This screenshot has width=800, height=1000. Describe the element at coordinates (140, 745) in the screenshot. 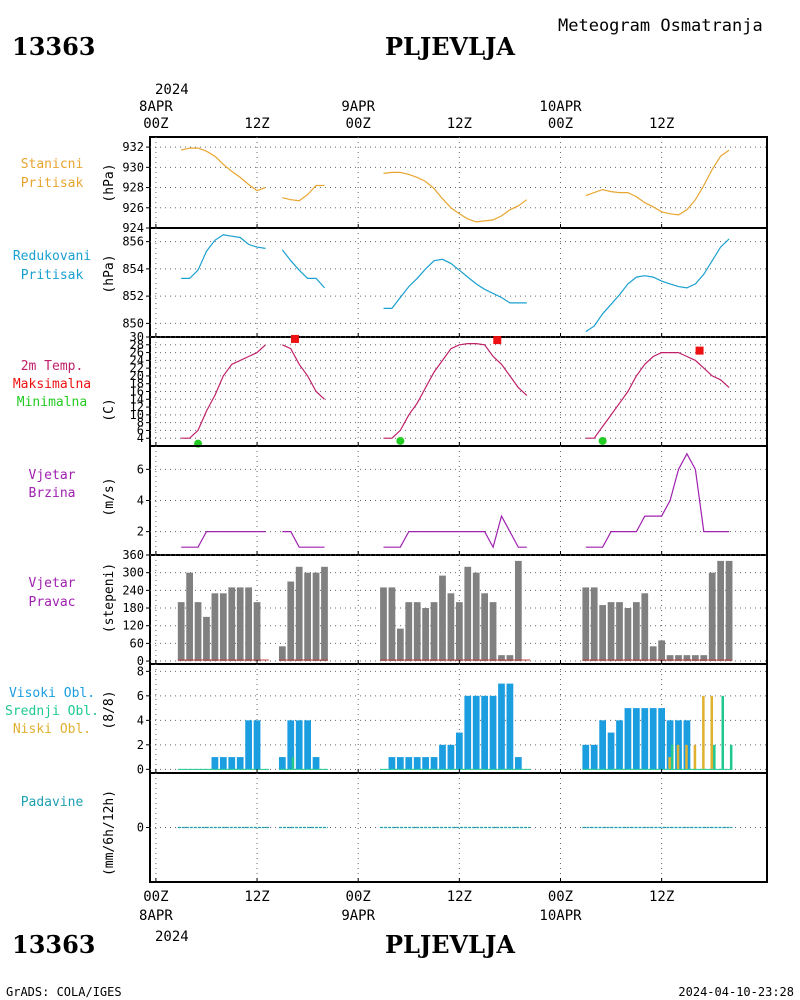

I see `y-tick-label: 2` at that location.